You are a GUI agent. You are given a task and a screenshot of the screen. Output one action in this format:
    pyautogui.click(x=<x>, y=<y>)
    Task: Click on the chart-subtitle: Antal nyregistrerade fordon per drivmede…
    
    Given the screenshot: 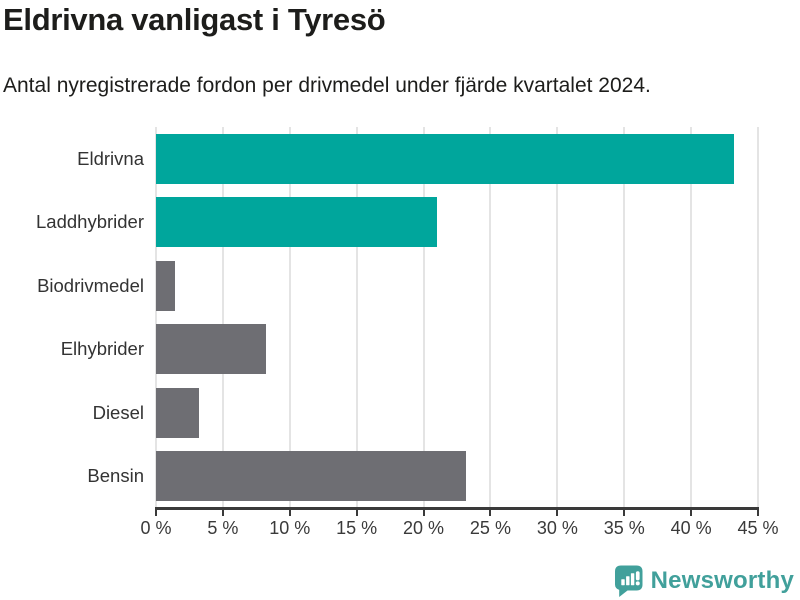 What is the action you would take?
    pyautogui.click(x=327, y=85)
    